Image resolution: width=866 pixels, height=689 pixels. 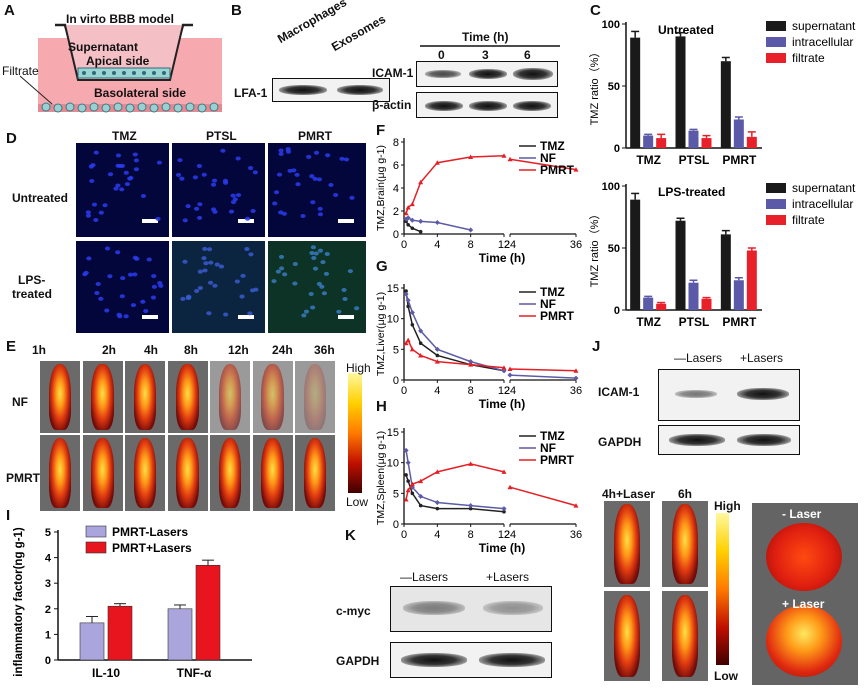 What do you see at coordinates (120, 68) in the screenshot?
I see `bbb-model-diagram` at bounding box center [120, 68].